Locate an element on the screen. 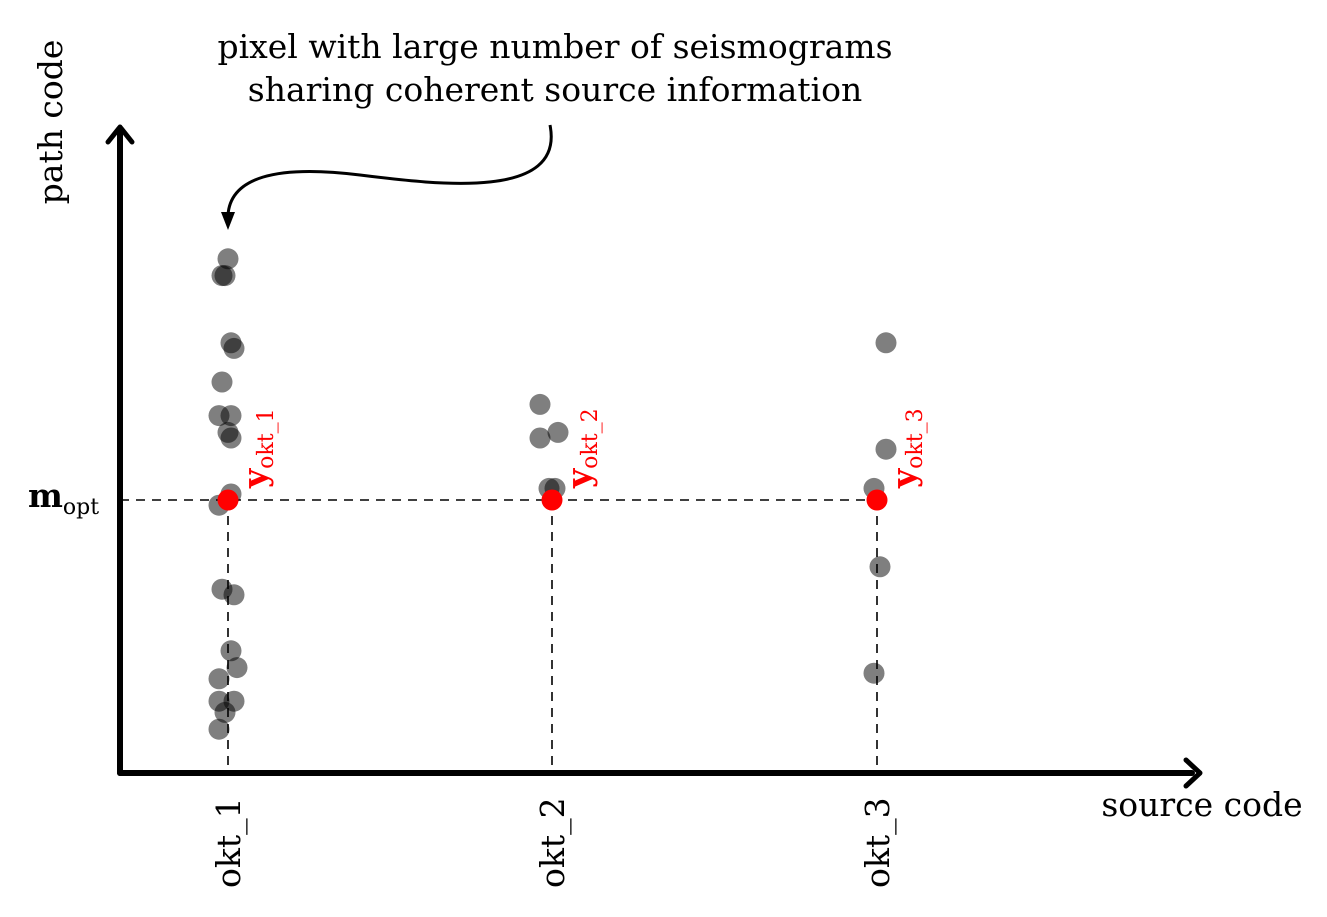  group-label-subscript: okt_1 is located at coordinates (266, 438).